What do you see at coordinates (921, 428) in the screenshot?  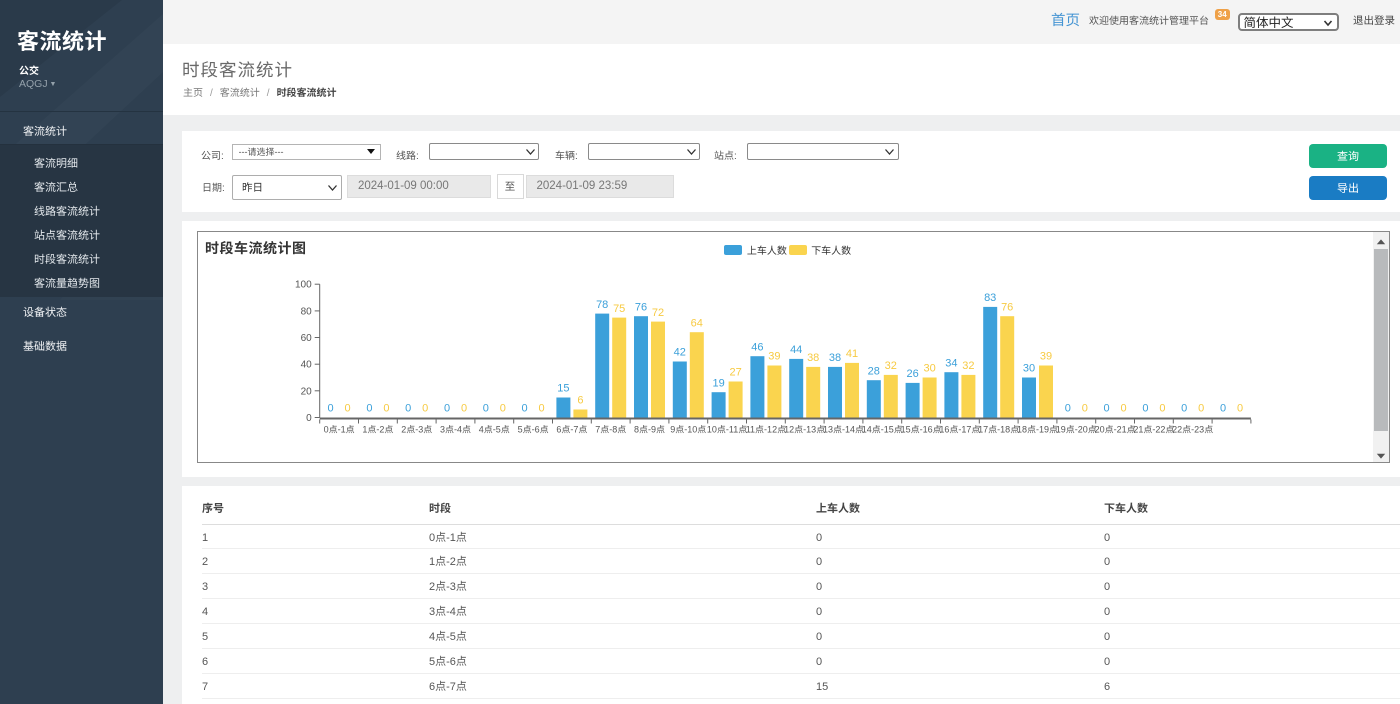 I see `svg-text: 15点-16点` at bounding box center [921, 428].